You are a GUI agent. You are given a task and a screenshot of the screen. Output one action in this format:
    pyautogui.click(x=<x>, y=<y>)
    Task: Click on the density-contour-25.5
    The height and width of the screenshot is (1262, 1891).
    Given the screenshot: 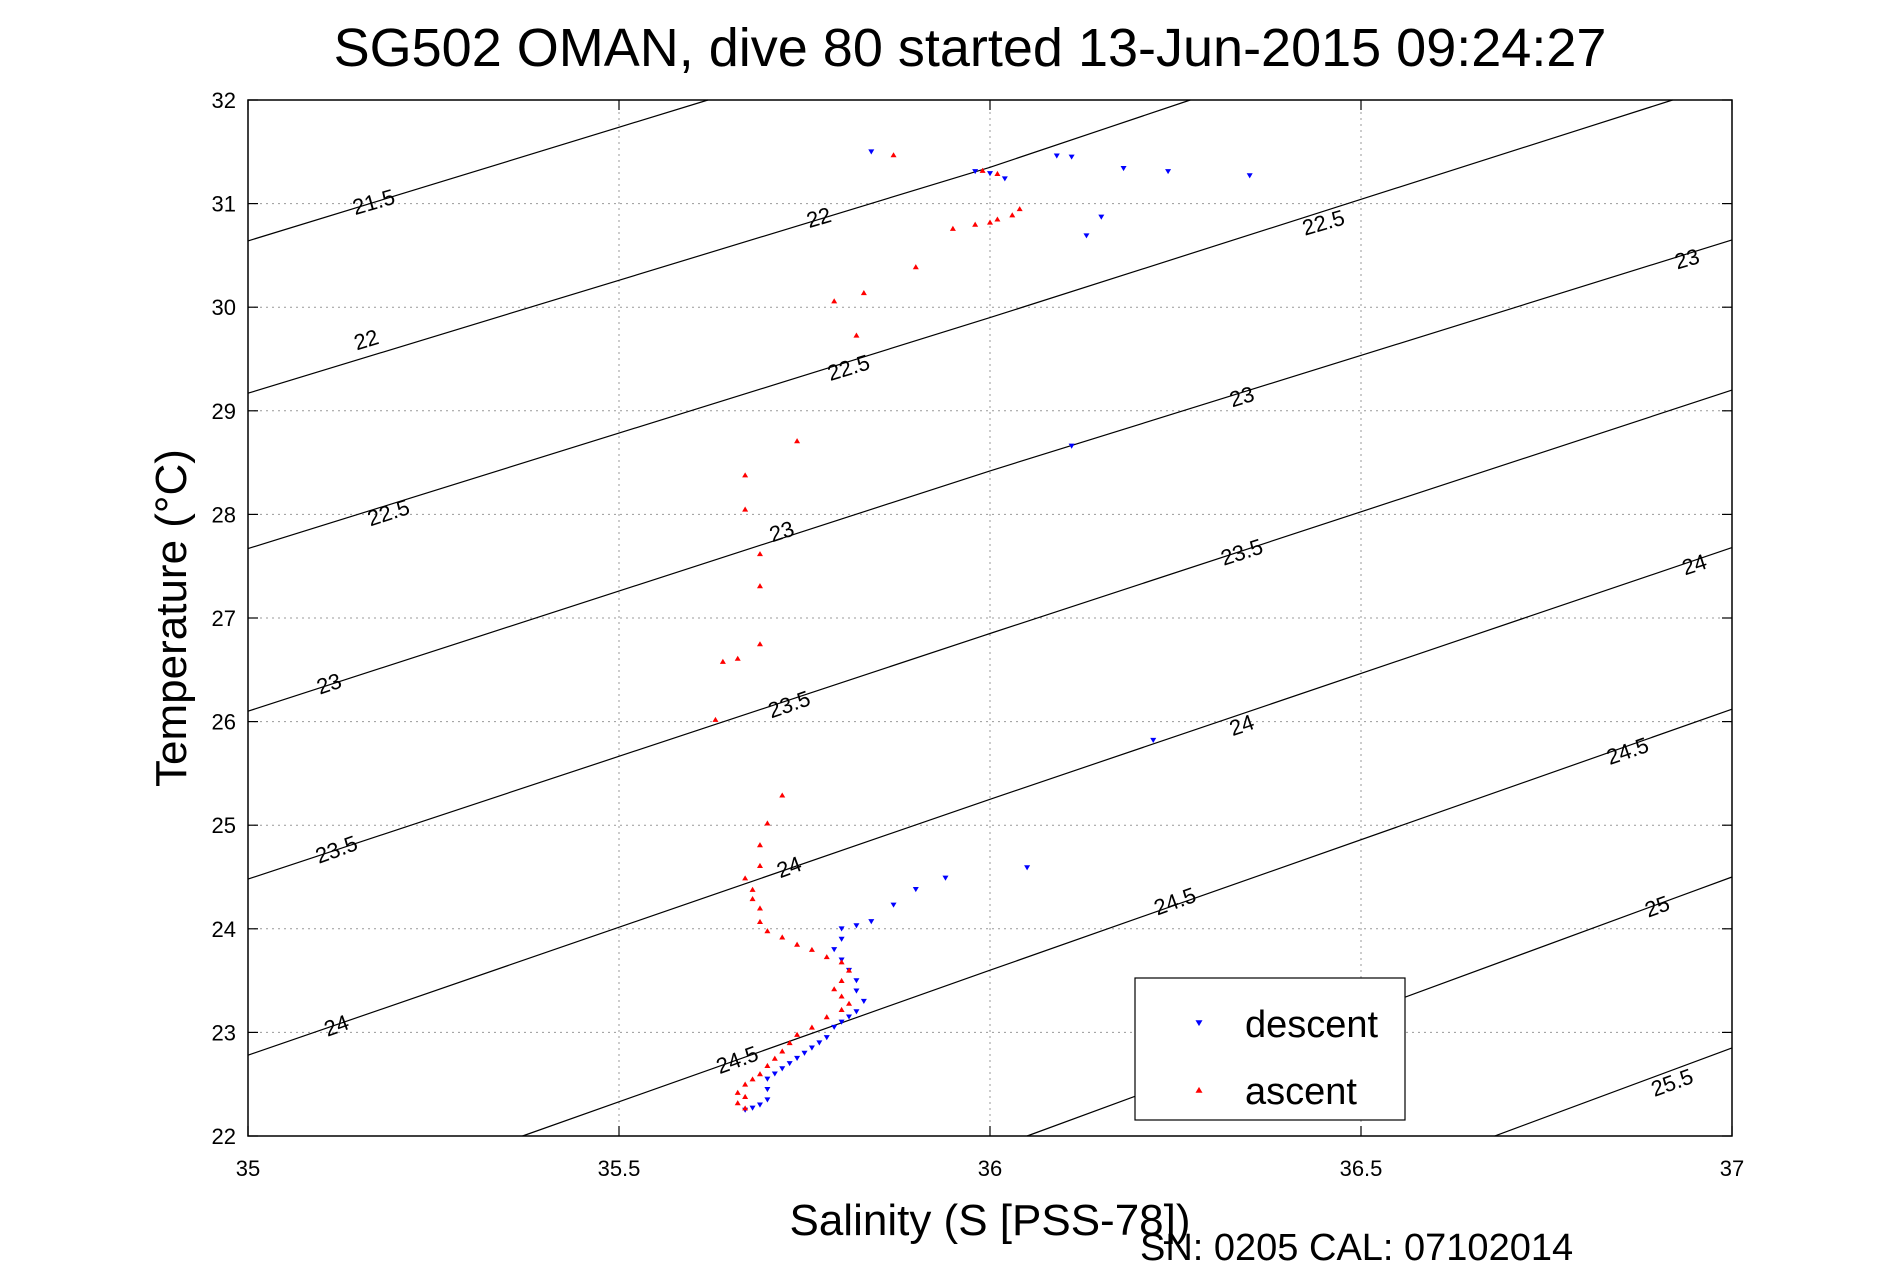 What is the action you would take?
    pyautogui.click(x=1613, y=1092)
    